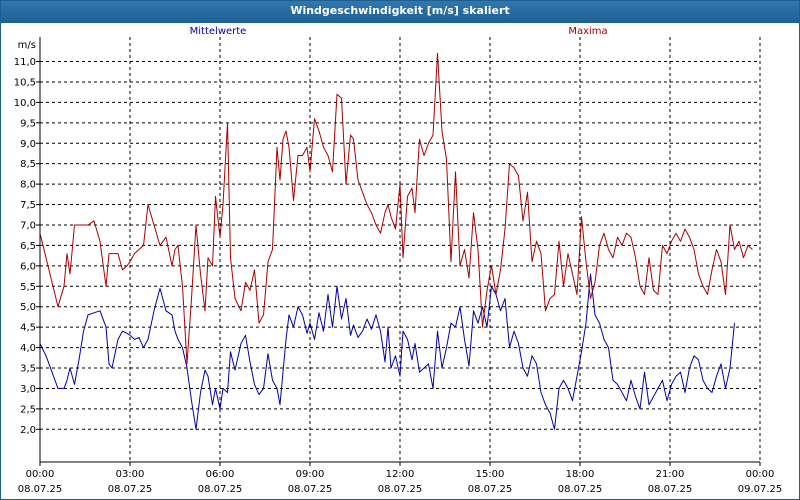  What do you see at coordinates (218, 31) in the screenshot?
I see `legend-mittelwerte: Mittelwerte` at bounding box center [218, 31].